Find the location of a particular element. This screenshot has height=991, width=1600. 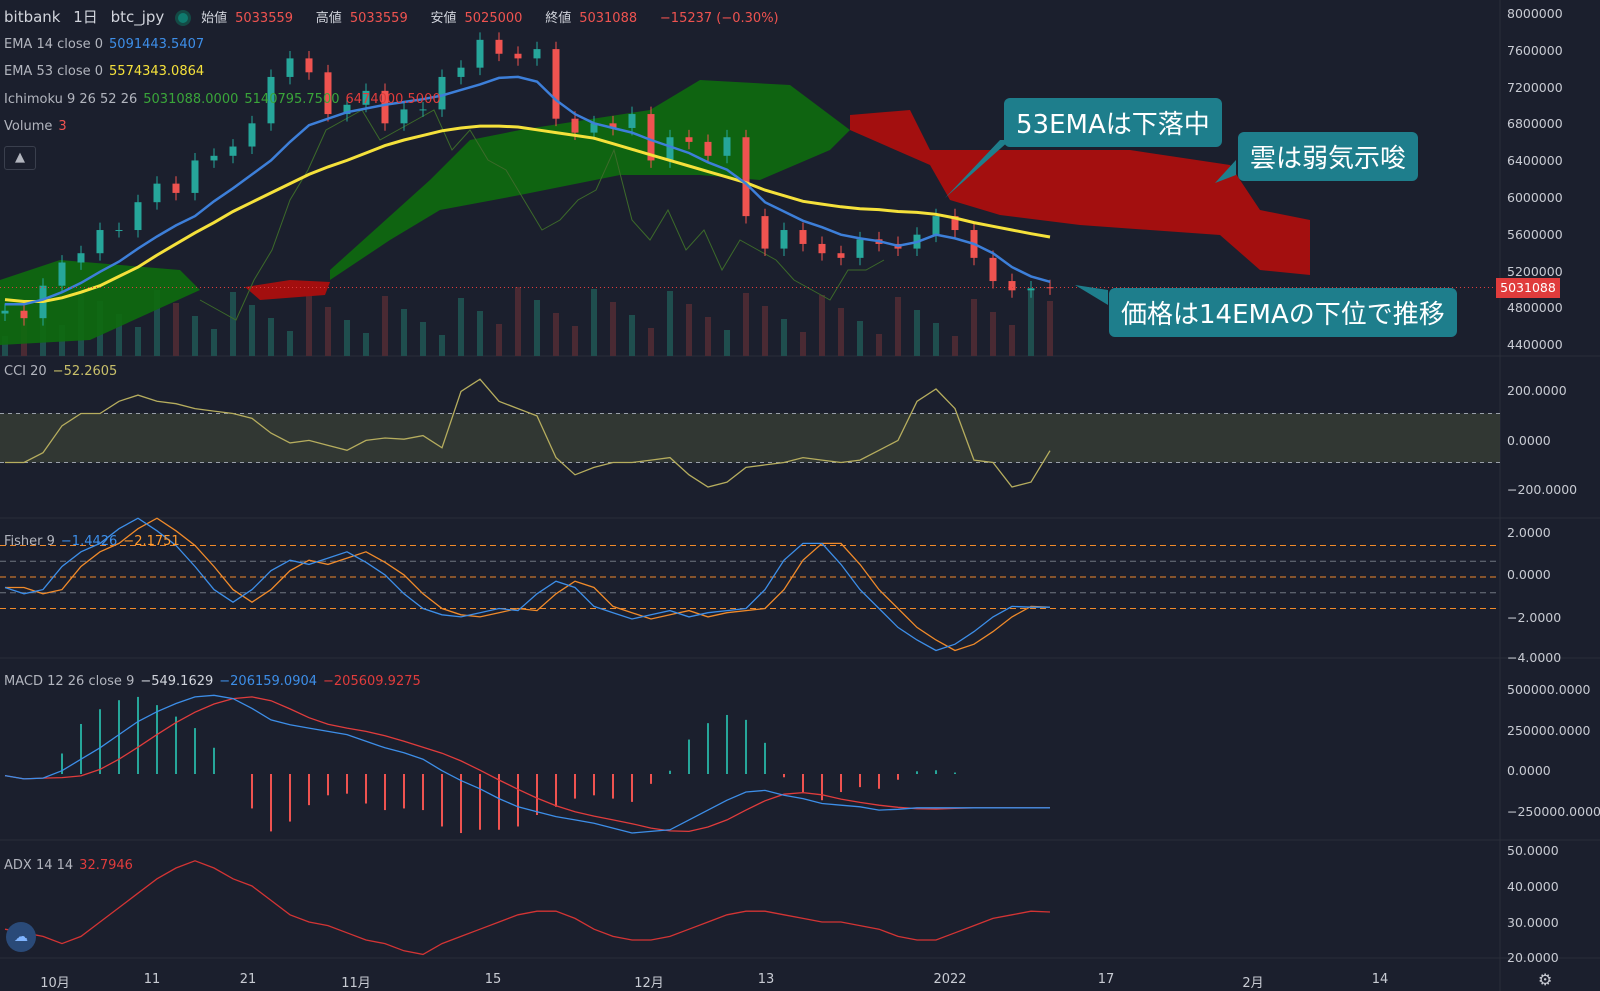

legend-ema53: EMA 53 close 0 5574343.0864 is located at coordinates (104, 71).